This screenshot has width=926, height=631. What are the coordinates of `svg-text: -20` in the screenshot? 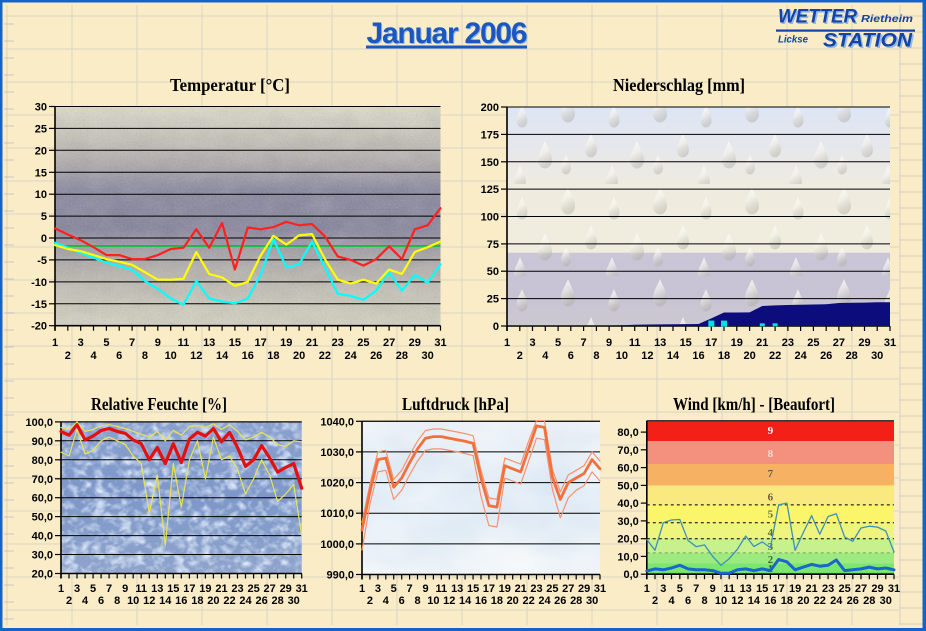 It's located at (39, 327).